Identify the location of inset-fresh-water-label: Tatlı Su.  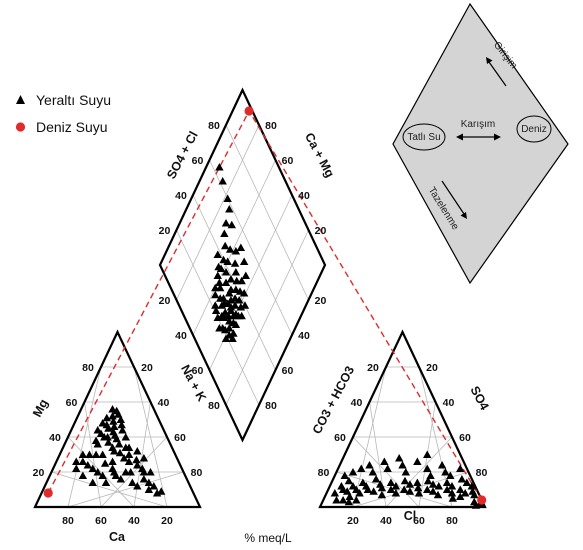
(423, 137).